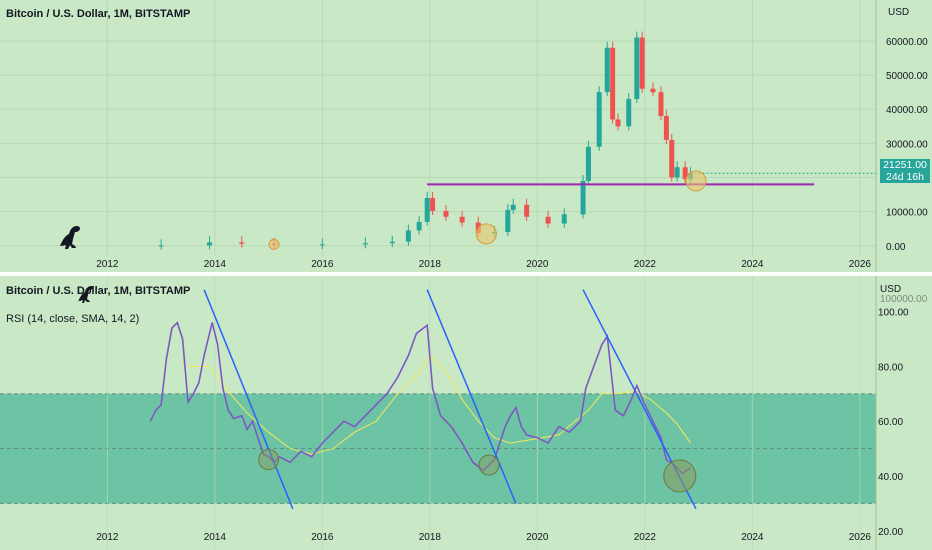 The height and width of the screenshot is (550, 932). Describe the element at coordinates (98, 291) in the screenshot. I see `rsi-pane-title: Bitcoin / U.S. Dollar, 1M, BITSTAMP` at that location.